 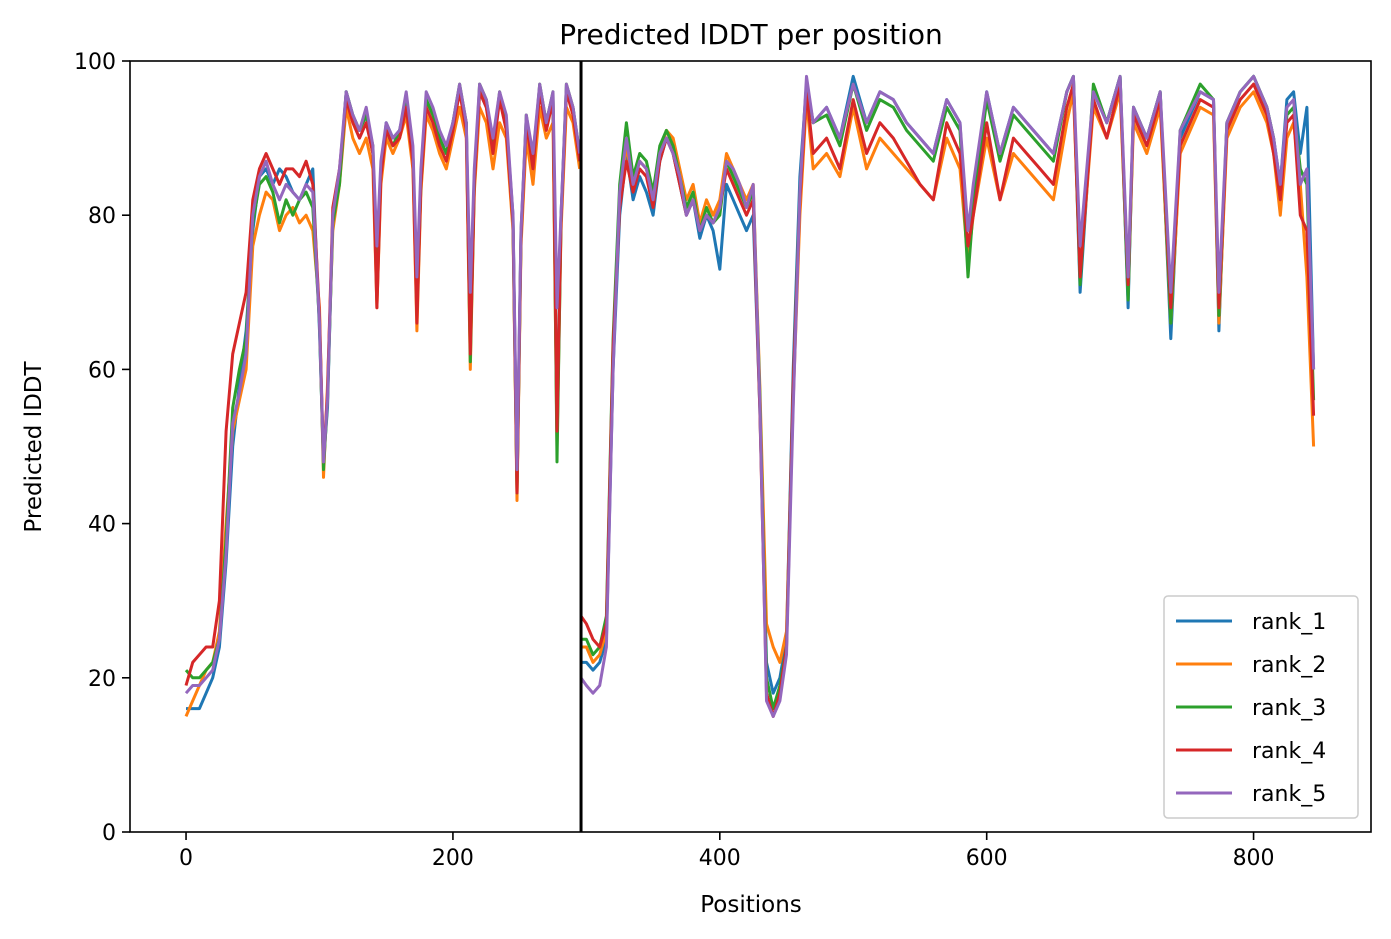 I want to click on legend-box, so click(x=1261, y=707).